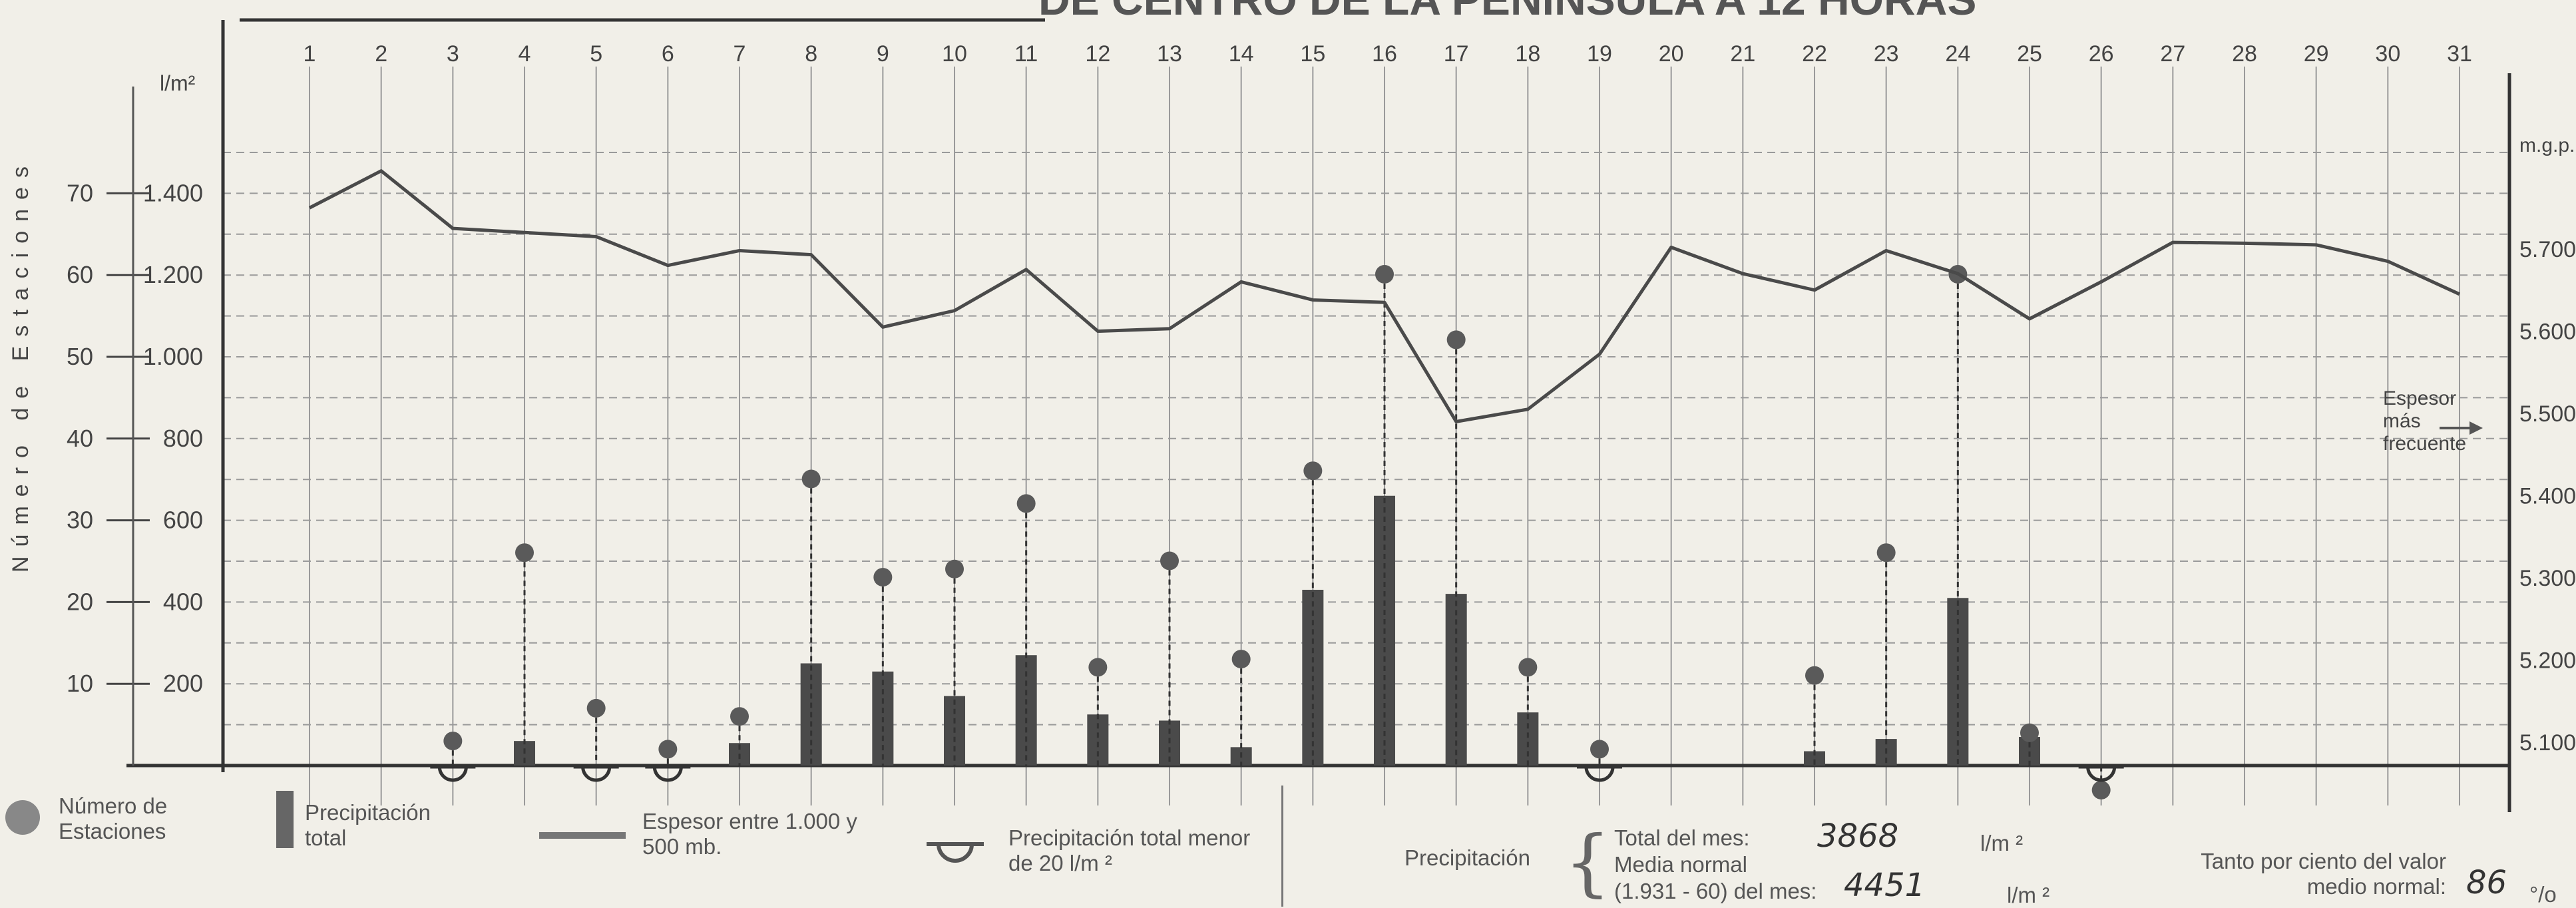 This screenshot has width=2576, height=908. I want to click on normal-mean-label: Media normal, so click(1680, 864).